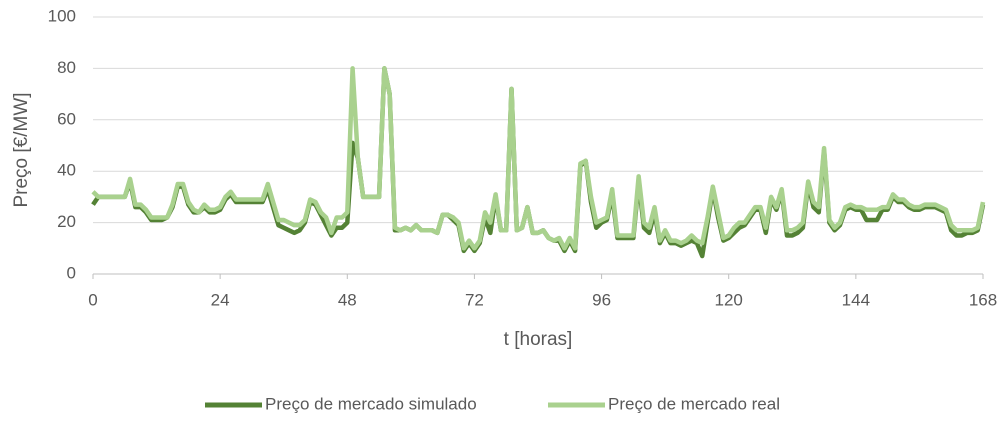 This screenshot has height=421, width=1003. I want to click on x-tick-label: 120, so click(729, 299).